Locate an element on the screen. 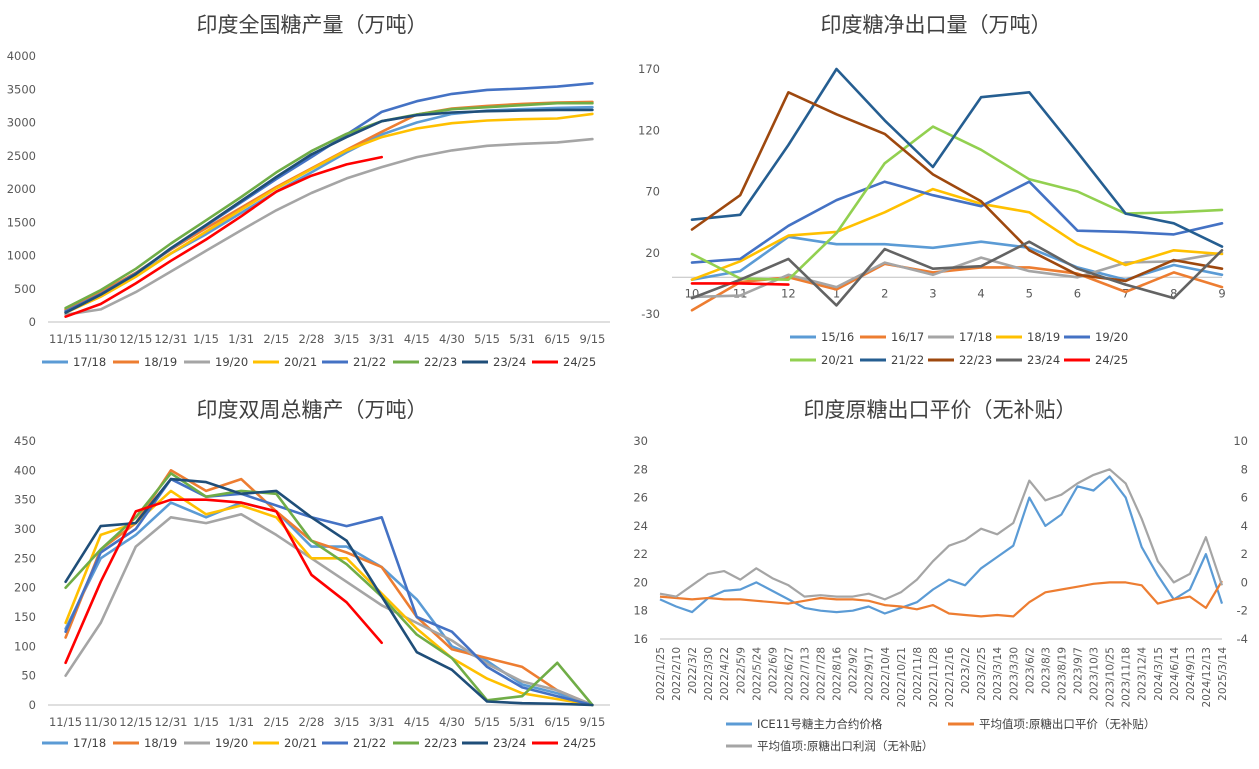 The width and height of the screenshot is (1259, 769). x-tick-label: 1 is located at coordinates (836, 293).